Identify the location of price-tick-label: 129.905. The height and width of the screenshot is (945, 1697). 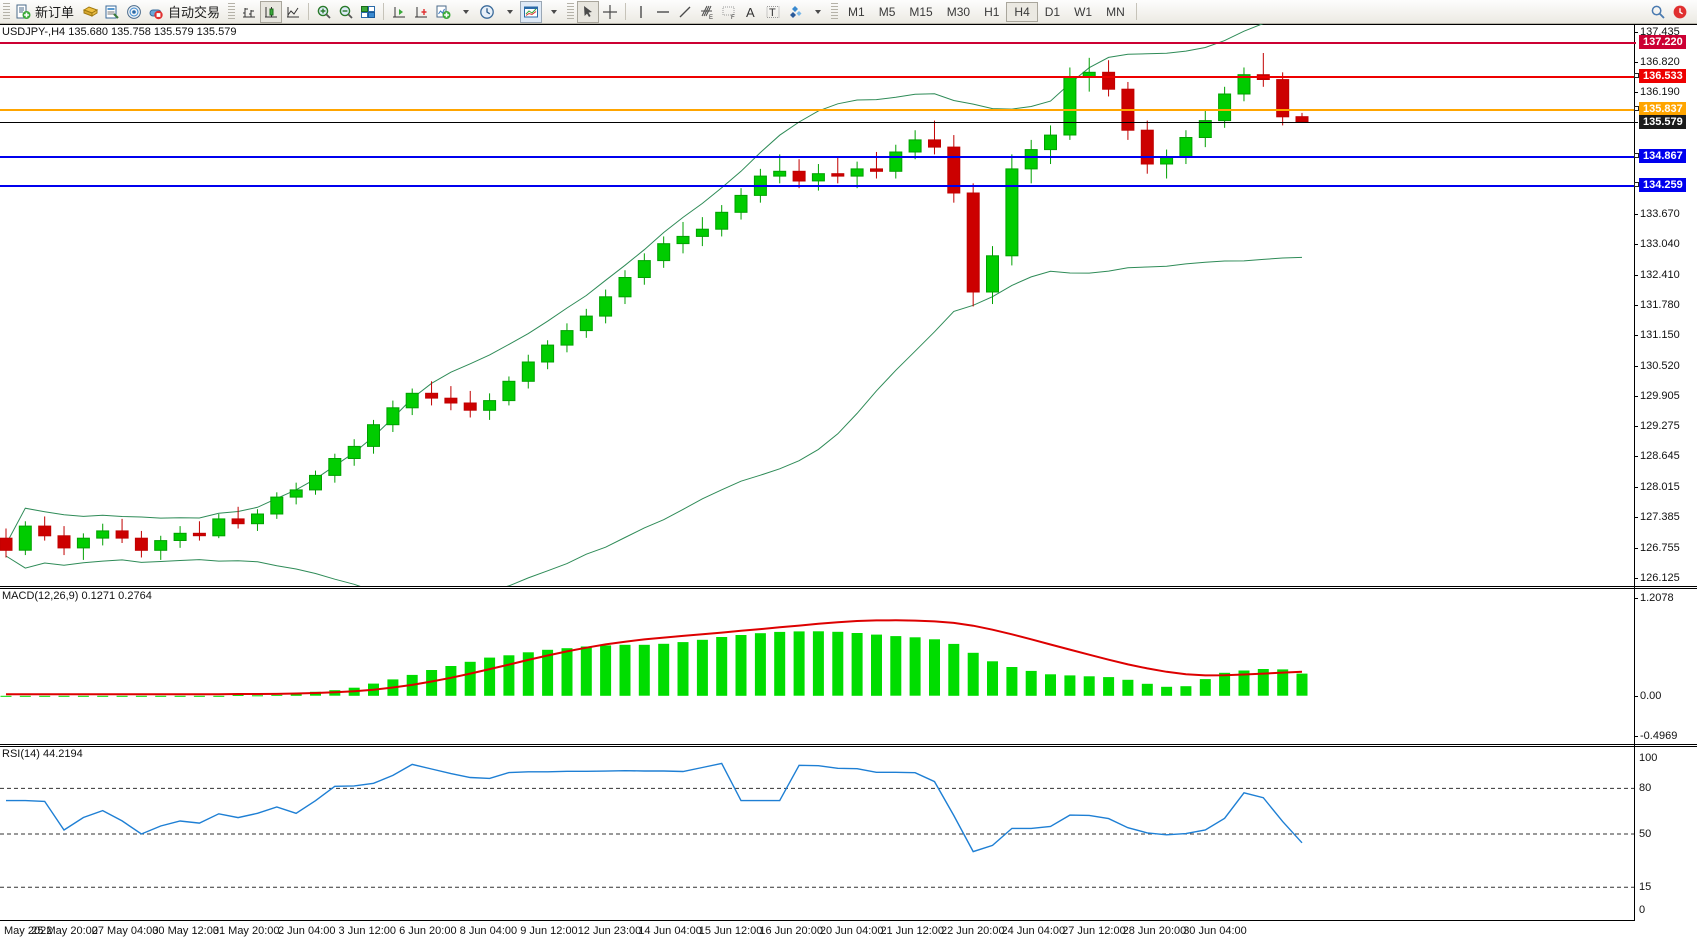
(1660, 395).